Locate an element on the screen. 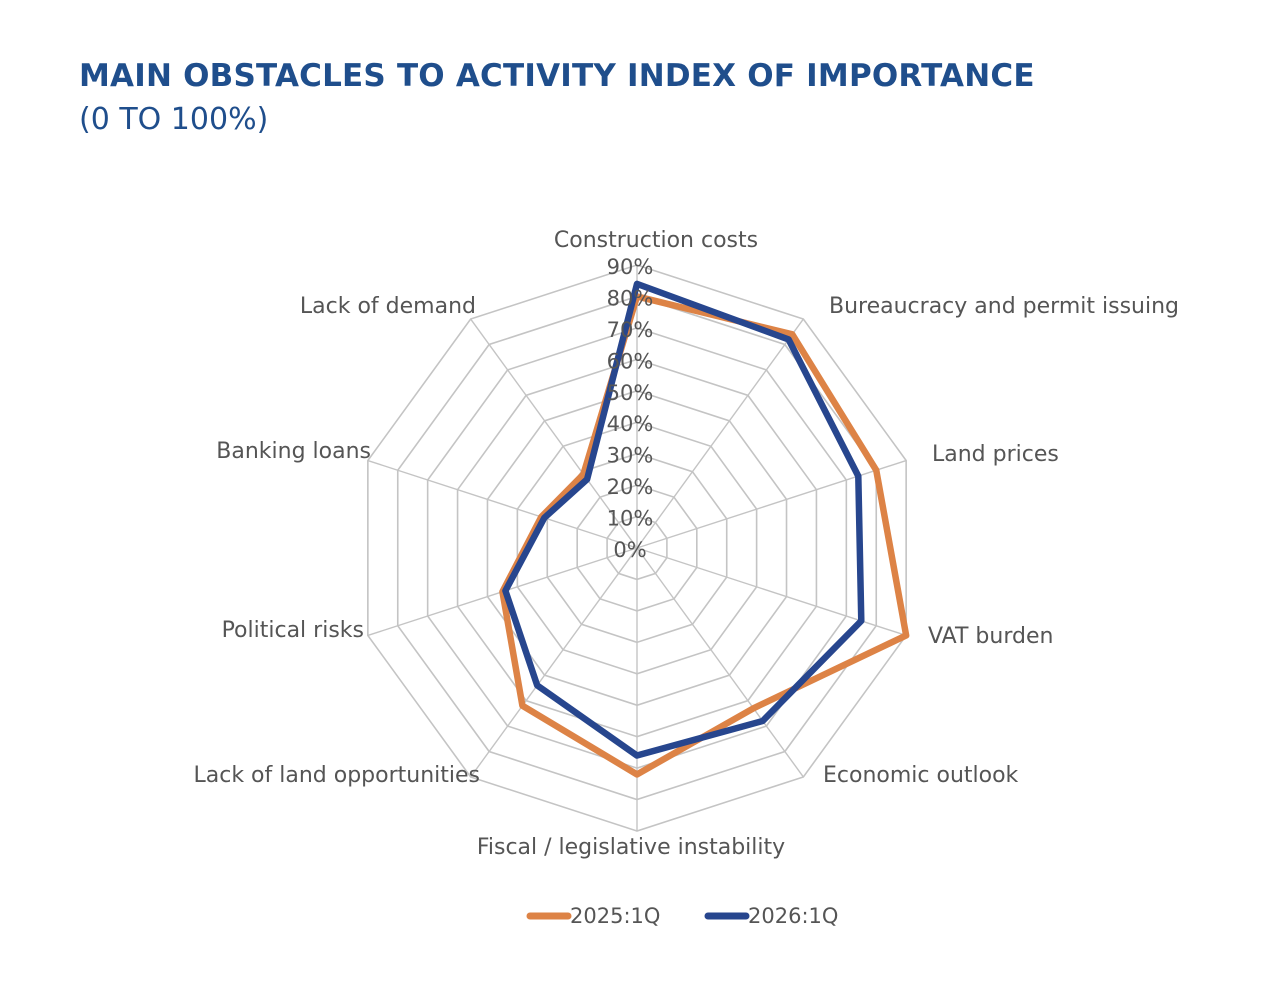 The image size is (1266, 994). series-2026-1q is located at coordinates (683, 519).